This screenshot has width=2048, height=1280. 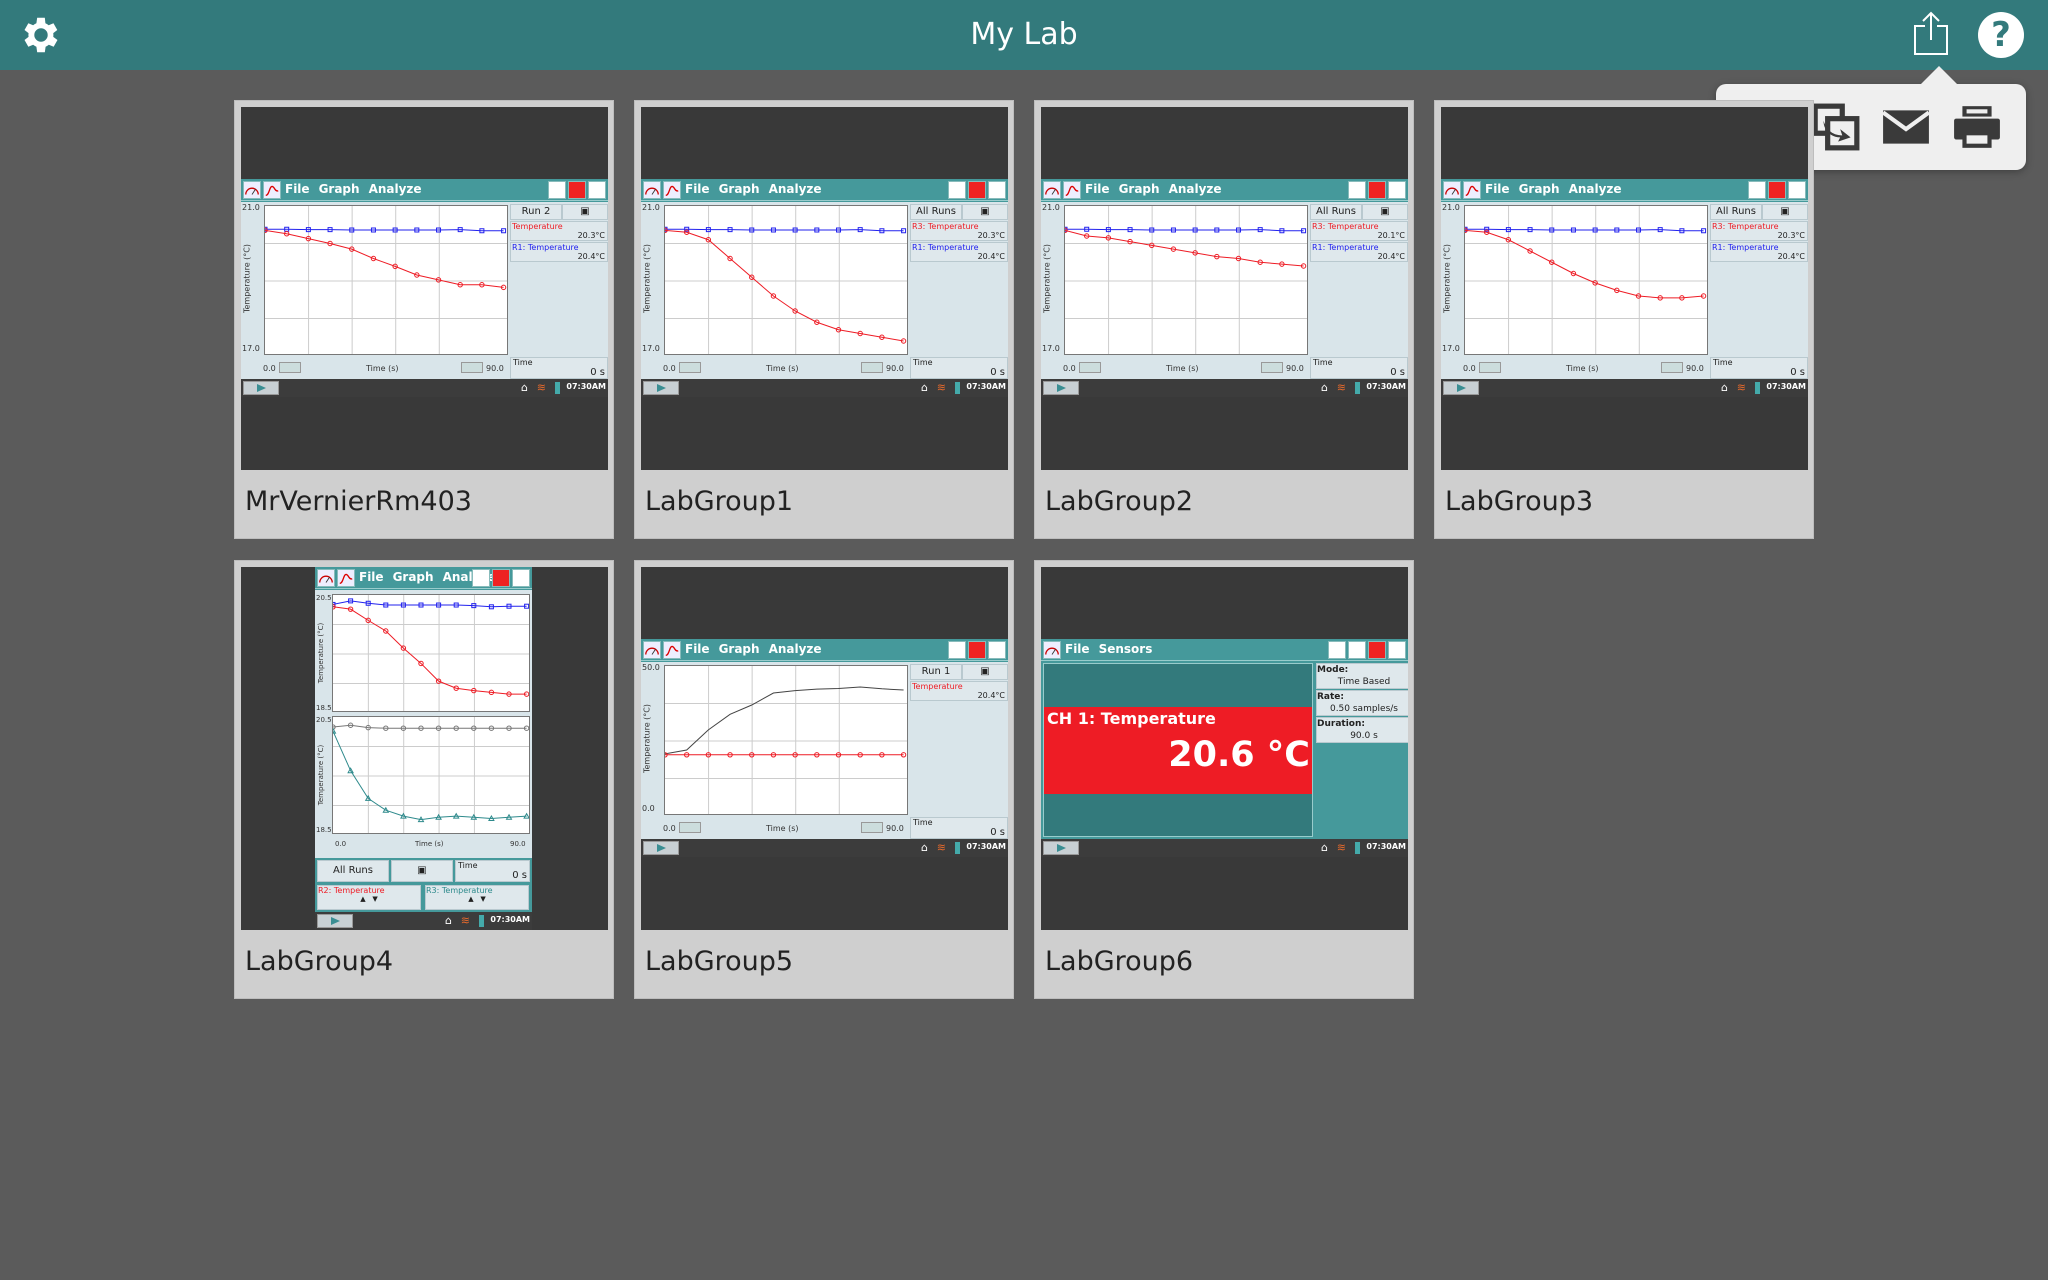 I want to click on sensor-meter: Temperature 20.4°C, so click(x=959, y=691).